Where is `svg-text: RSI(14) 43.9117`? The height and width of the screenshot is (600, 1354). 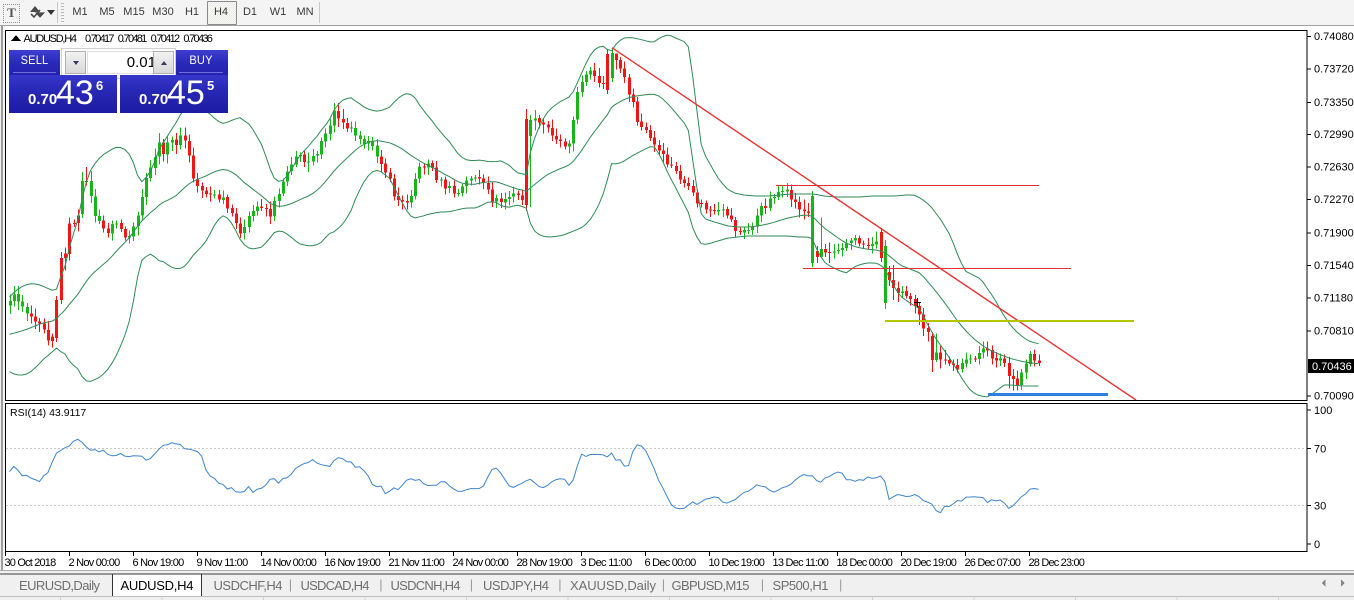 svg-text: RSI(14) 43.9117 is located at coordinates (48, 413).